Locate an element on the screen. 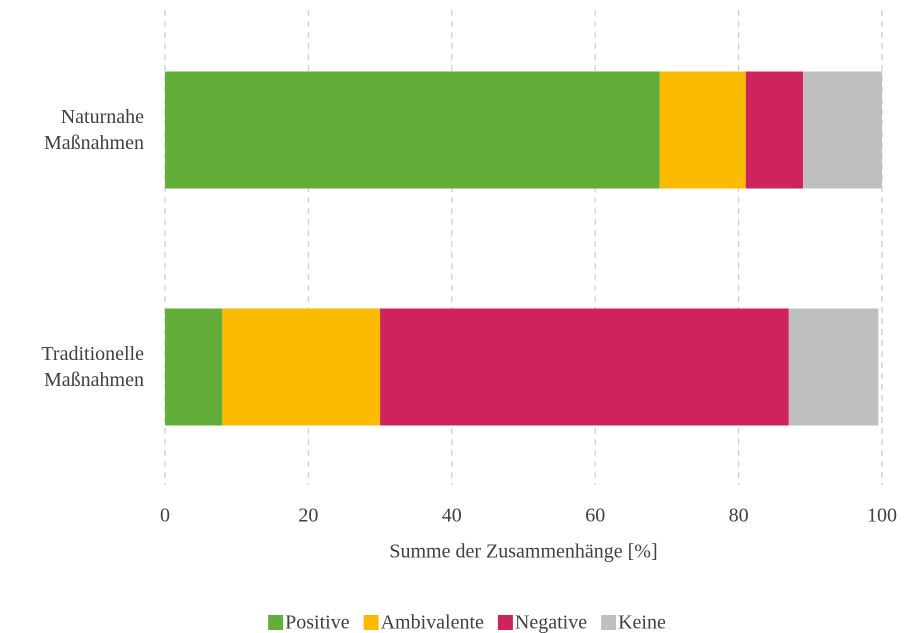 The image size is (904, 633). x-axis-title: Summe der Zusammenhänge [%] is located at coordinates (523, 552).